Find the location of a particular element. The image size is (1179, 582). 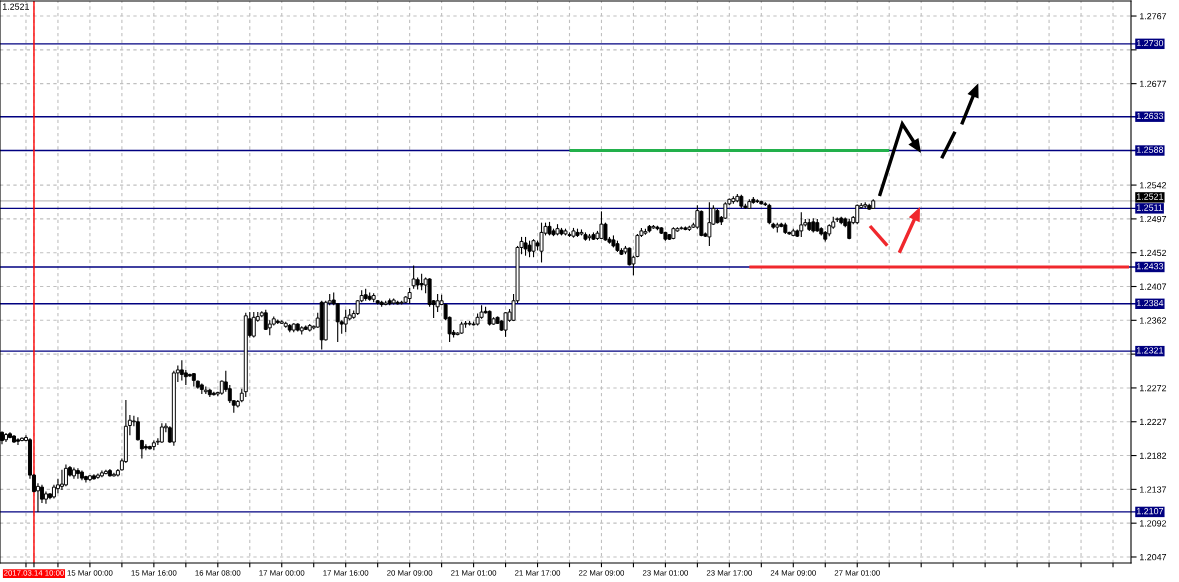

ref-line-label: 1.2633 is located at coordinates (1150, 116).